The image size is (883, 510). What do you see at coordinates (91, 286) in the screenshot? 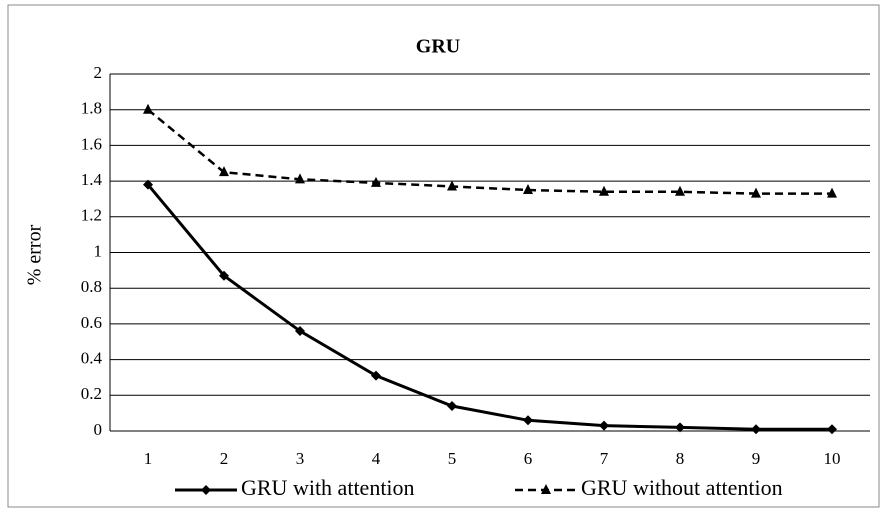
I see `y-tick-label: 0.8` at bounding box center [91, 286].